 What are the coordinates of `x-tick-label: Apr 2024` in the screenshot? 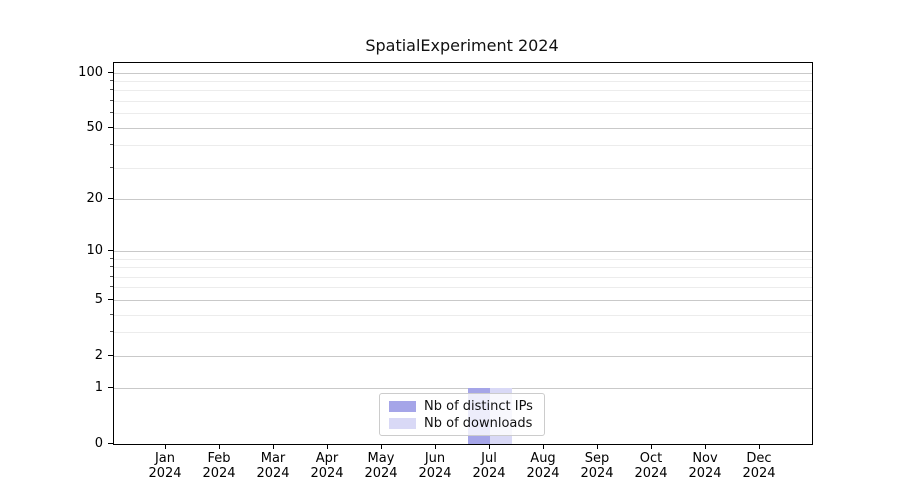 It's located at (327, 466).